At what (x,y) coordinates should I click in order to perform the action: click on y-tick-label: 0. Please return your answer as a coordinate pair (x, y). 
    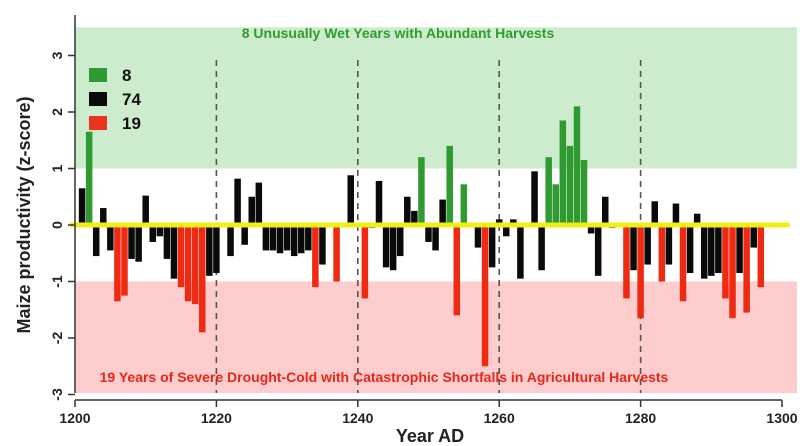
    Looking at the image, I should click on (57, 225).